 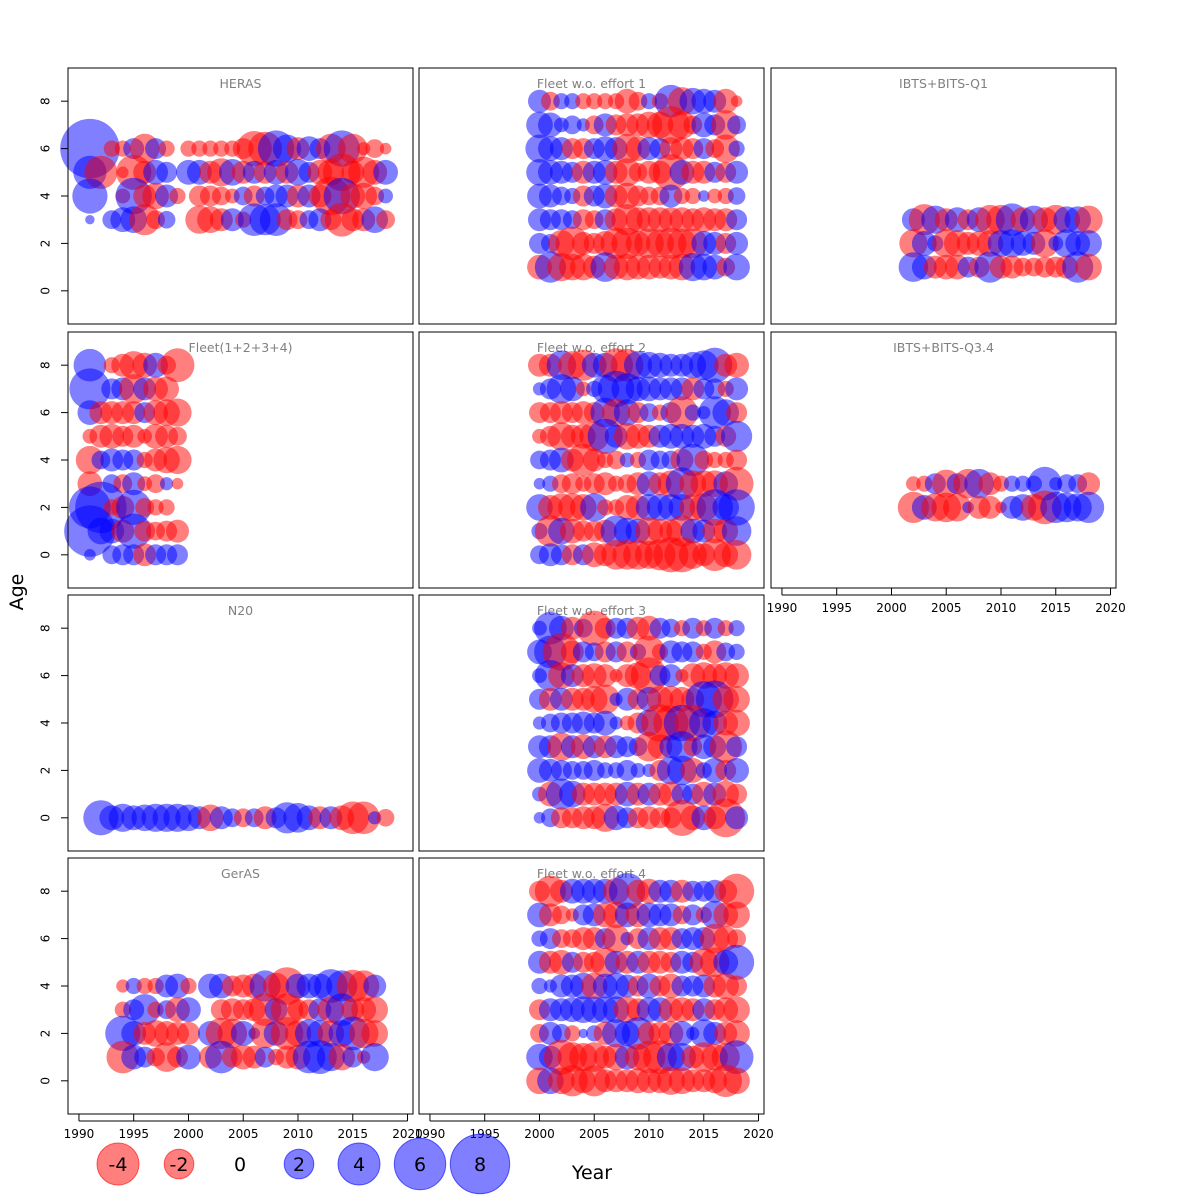 What do you see at coordinates (407, 1134) in the screenshot?
I see `x-tick-label: 2020` at bounding box center [407, 1134].